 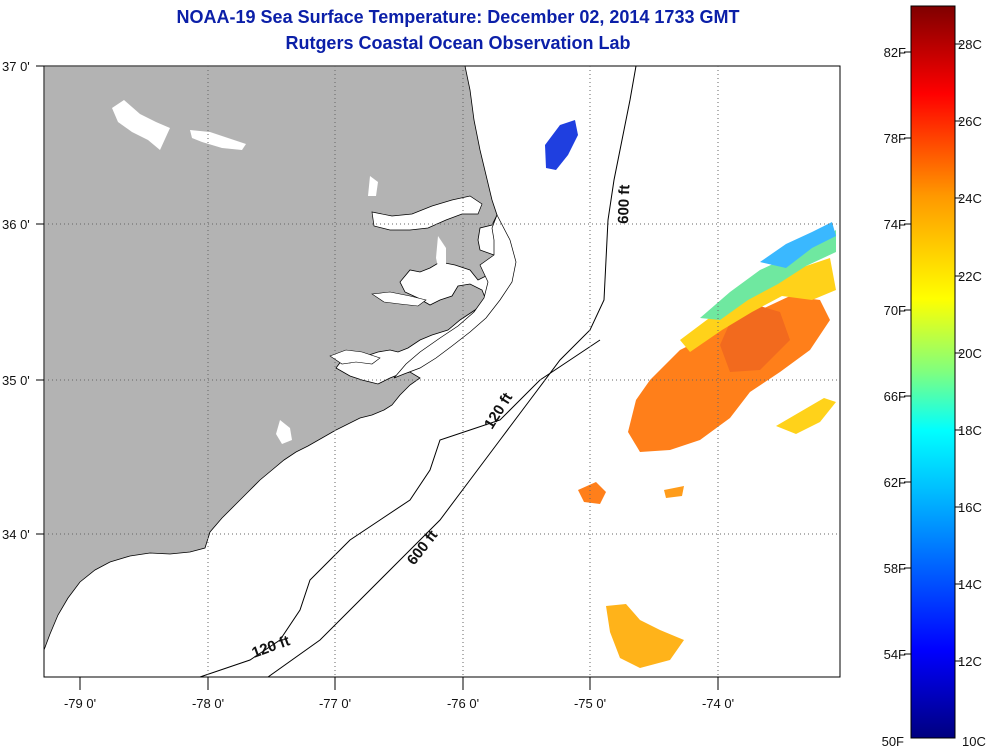 I want to click on lat-label-35: 35 0', so click(x=16, y=380).